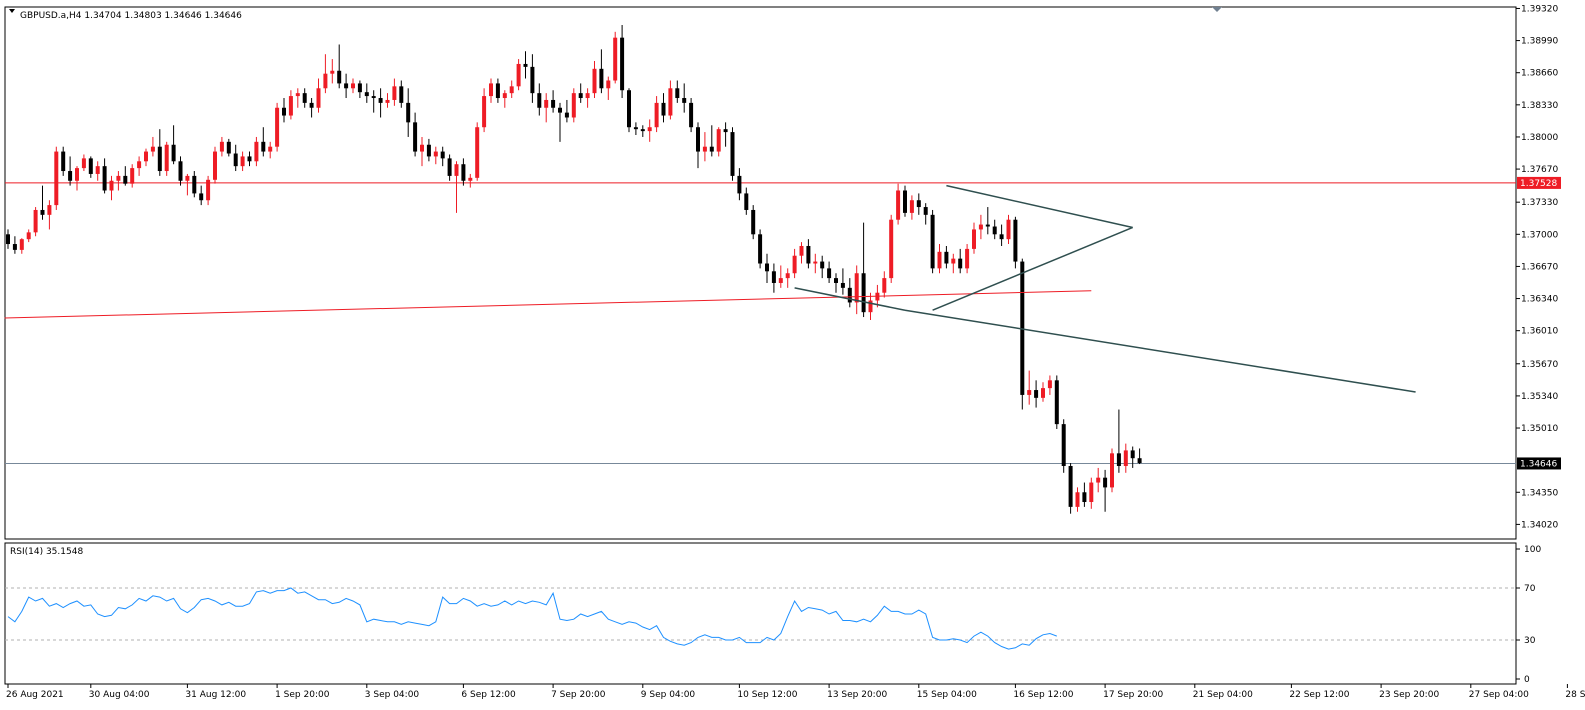  What do you see at coordinates (215, 695) in the screenshot?
I see `time-tick-label: 31 Aug 12:00` at bounding box center [215, 695].